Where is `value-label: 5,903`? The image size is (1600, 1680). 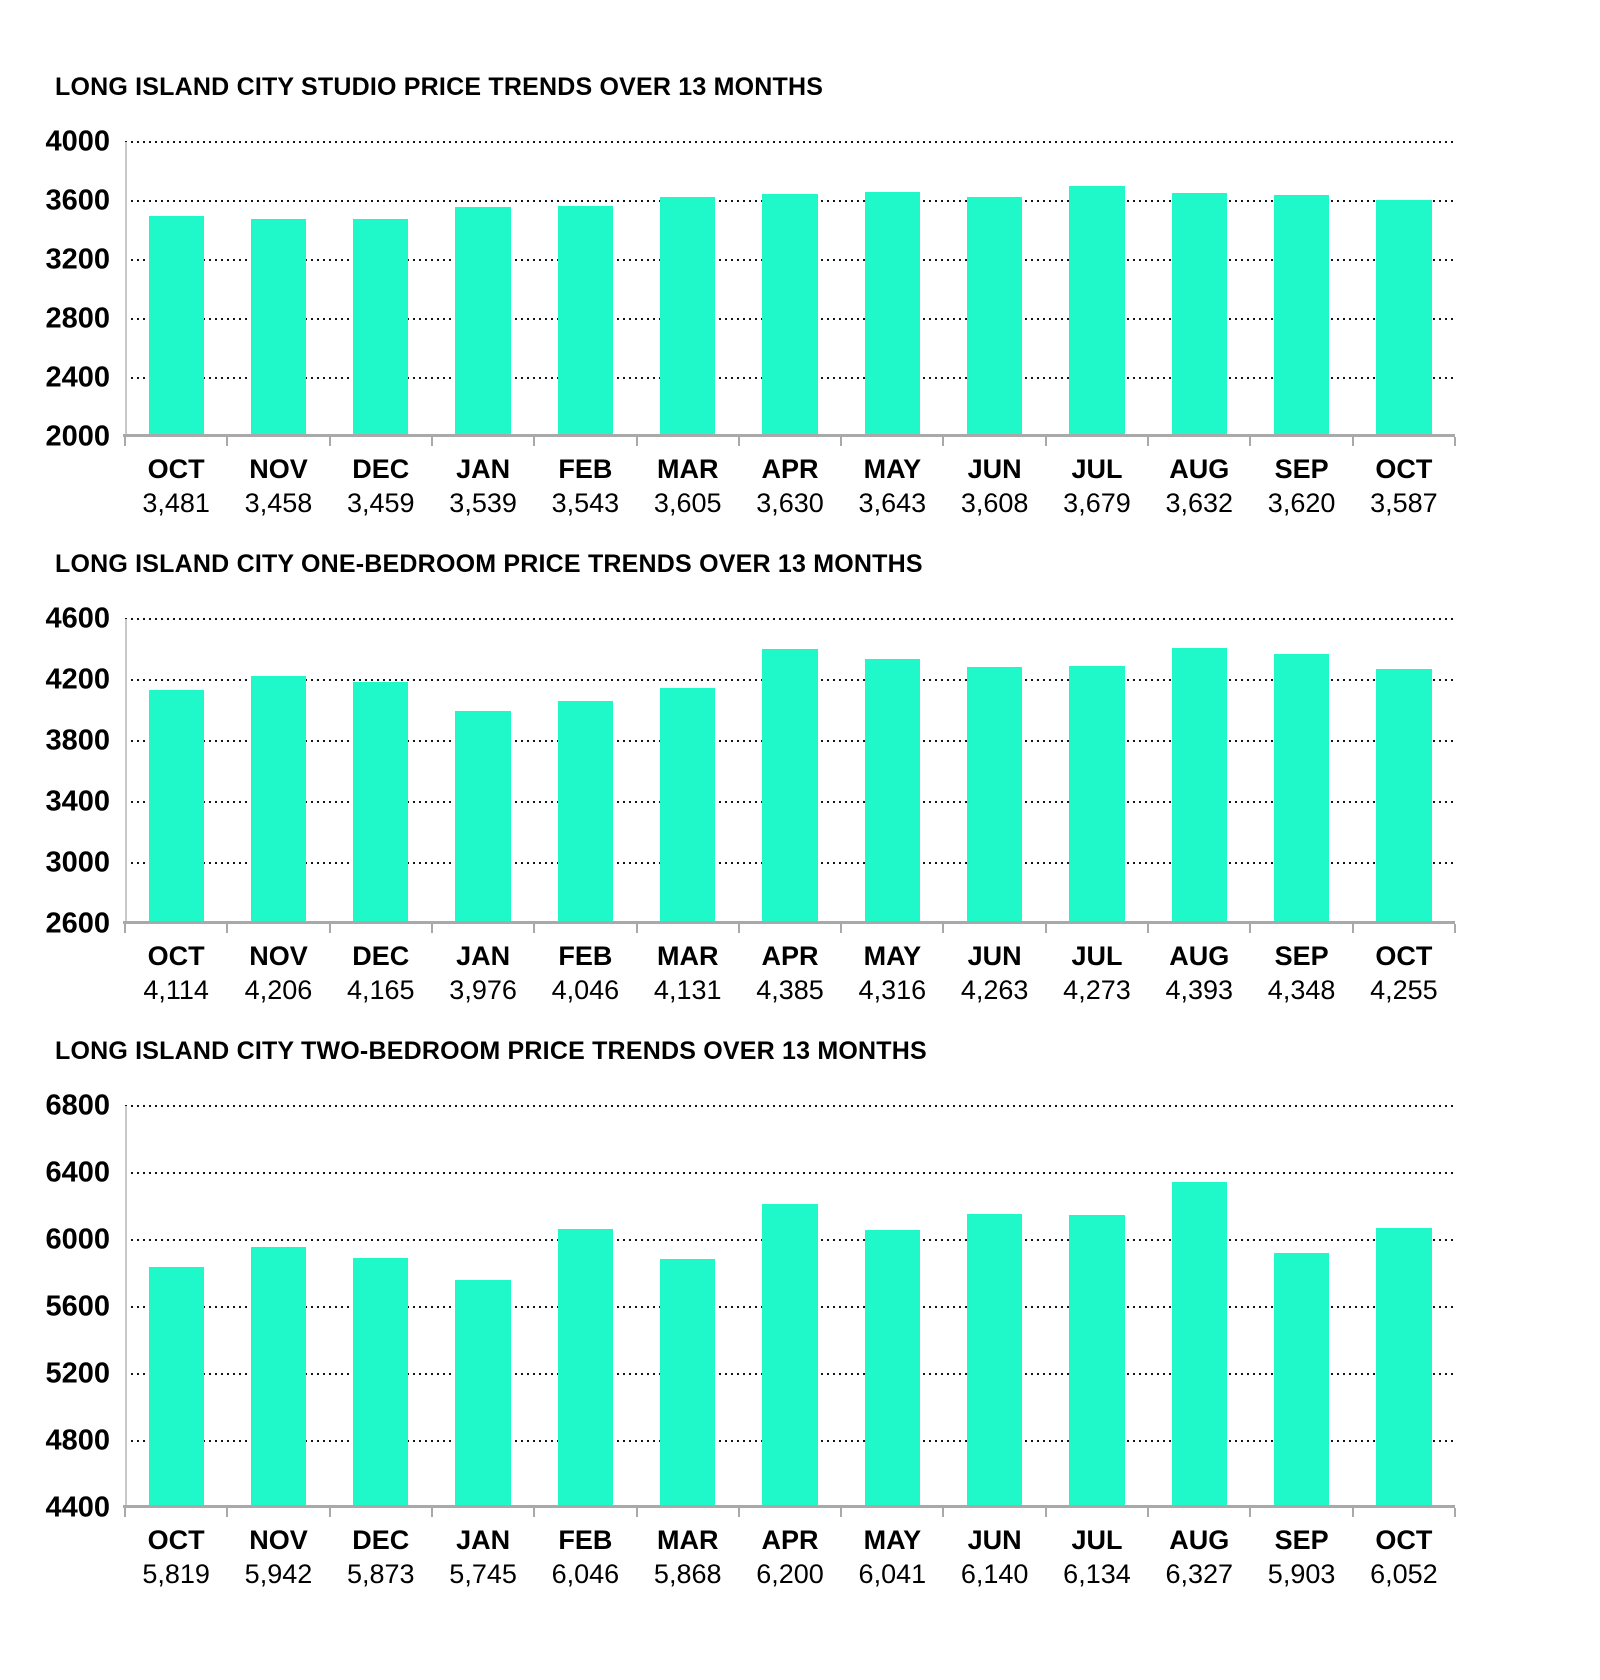
value-label: 5,903 is located at coordinates (1301, 1574).